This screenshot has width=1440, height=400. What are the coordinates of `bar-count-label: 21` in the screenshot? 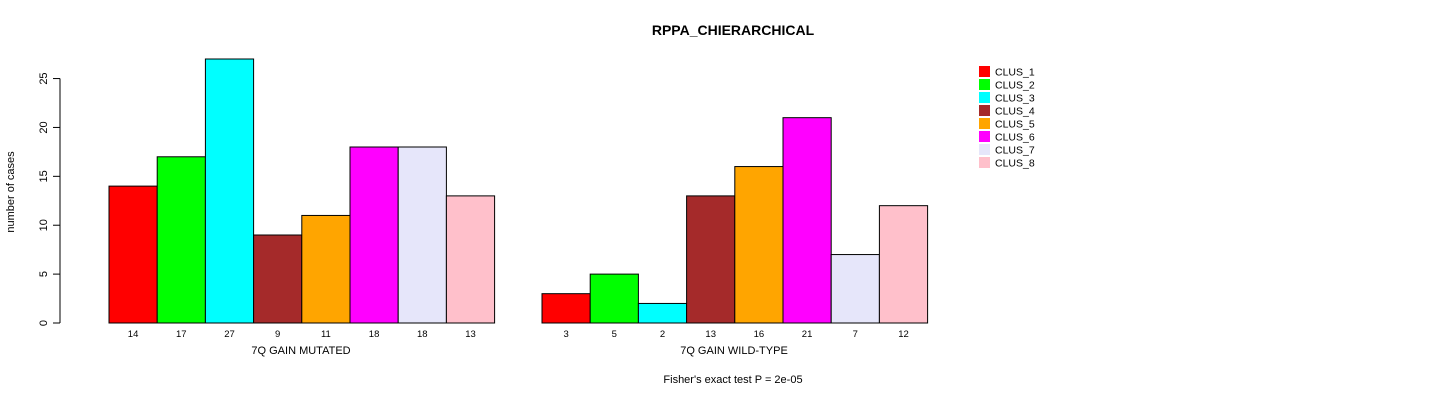 It's located at (807, 334).